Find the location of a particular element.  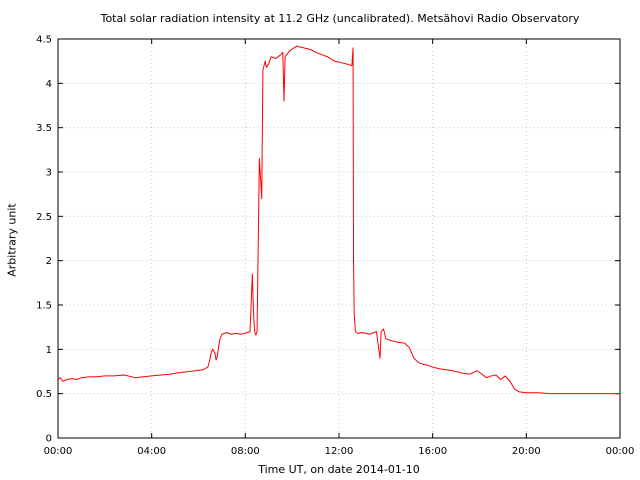

x-tick-label: 08:00 is located at coordinates (245, 451).